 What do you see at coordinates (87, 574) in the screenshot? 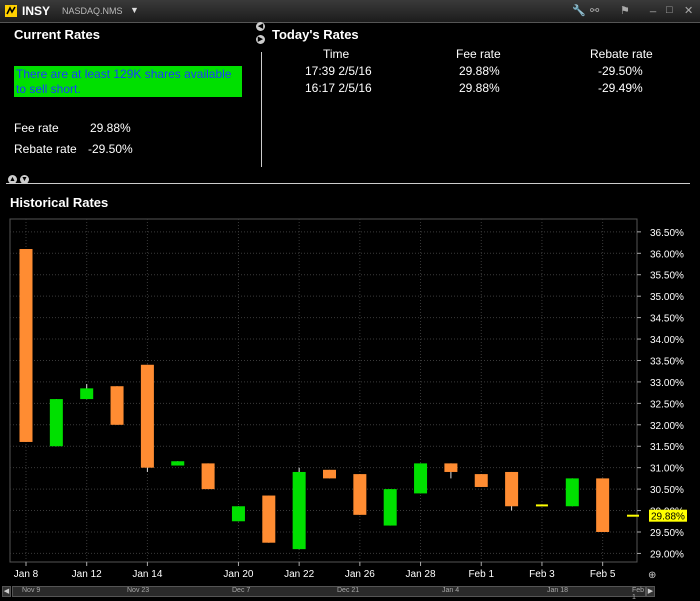
I see `x-tick-label: Jan 12` at bounding box center [87, 574].